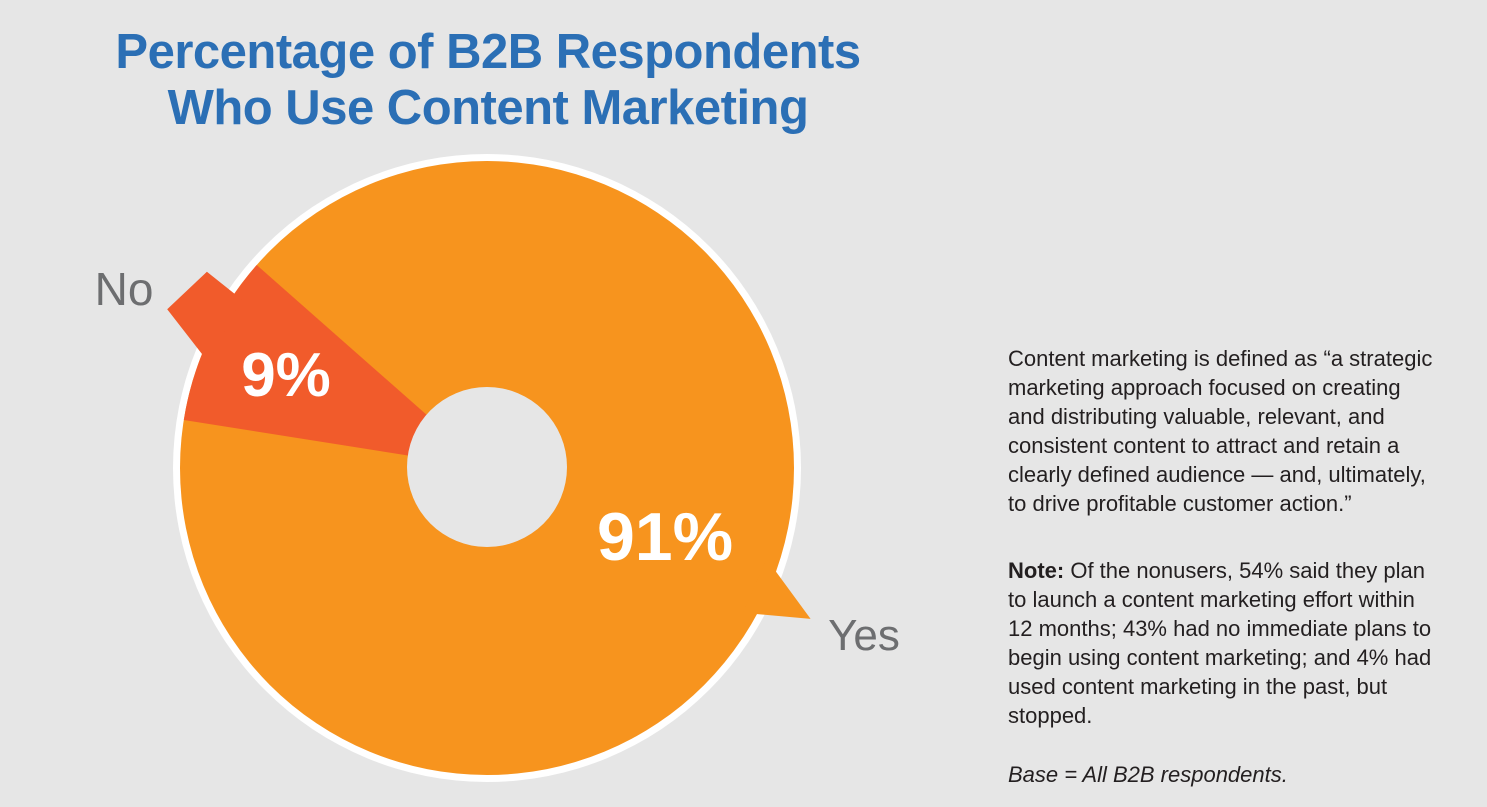 Image resolution: width=1487 pixels, height=807 pixels. What do you see at coordinates (286, 375) in the screenshot?
I see `no-value-label: 9%` at bounding box center [286, 375].